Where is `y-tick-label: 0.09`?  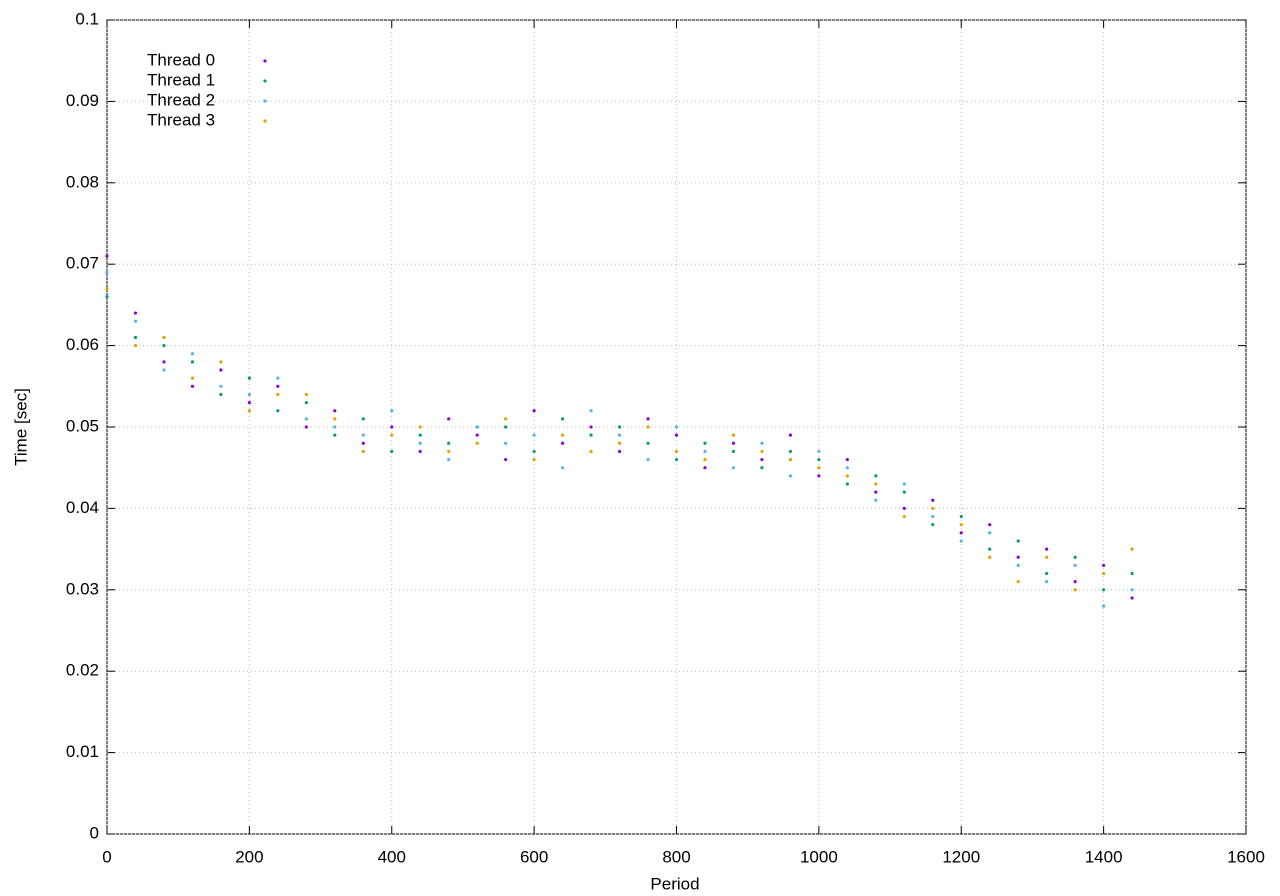
y-tick-label: 0.09 is located at coordinates (82, 100).